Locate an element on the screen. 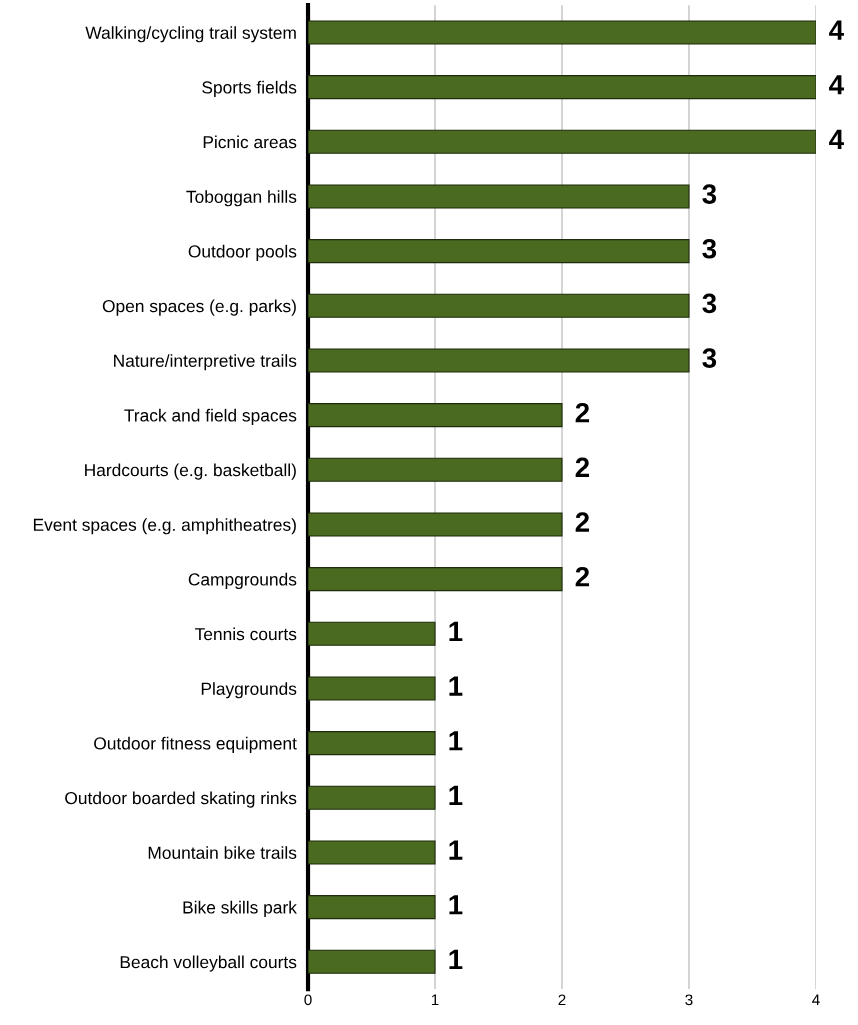 This screenshot has height=1025, width=858. y-tick-label: Event spaces (e.g. amphitheatres) is located at coordinates (164, 526).